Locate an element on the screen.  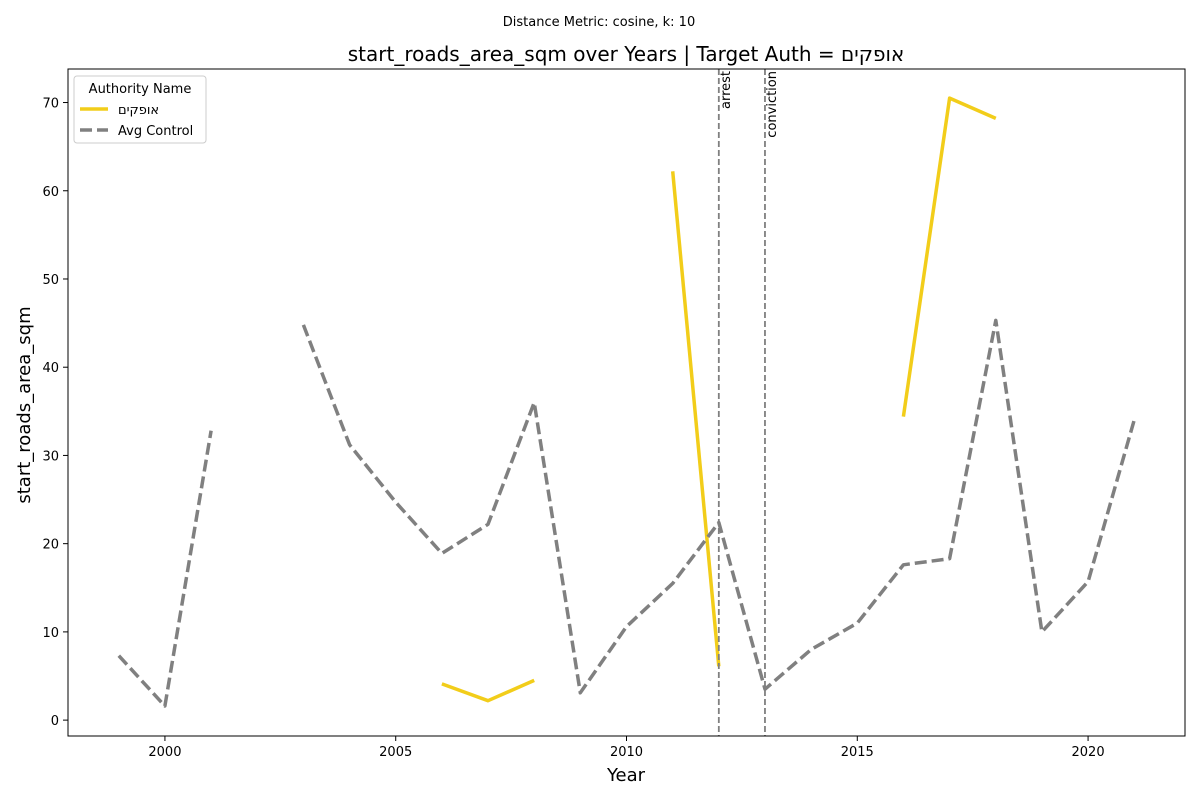
legend: Authority Name אופקים Avg Control is located at coordinates (140, 109).